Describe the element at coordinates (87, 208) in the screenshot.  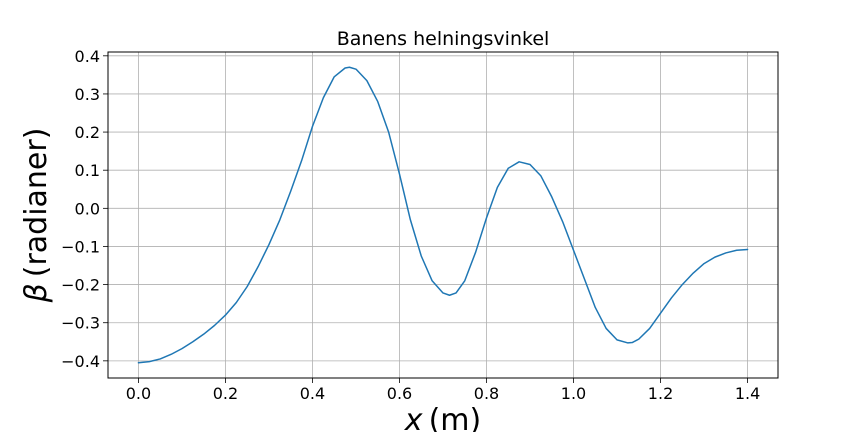
I see `y-tick-label: 0.0` at that location.